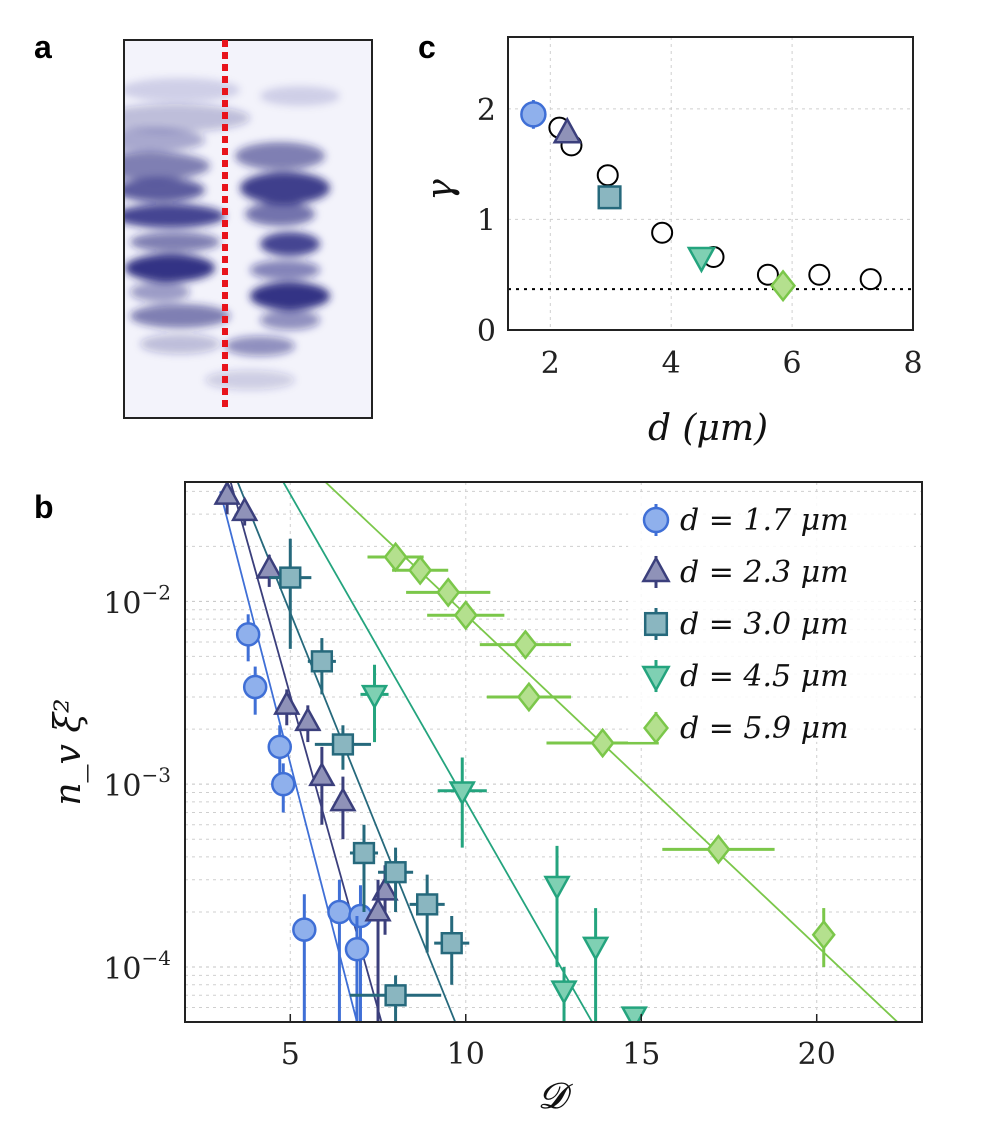 The width and height of the screenshot is (987, 1134). I want to click on panel-b-xlabel: 𝓓, so click(555, 1096).